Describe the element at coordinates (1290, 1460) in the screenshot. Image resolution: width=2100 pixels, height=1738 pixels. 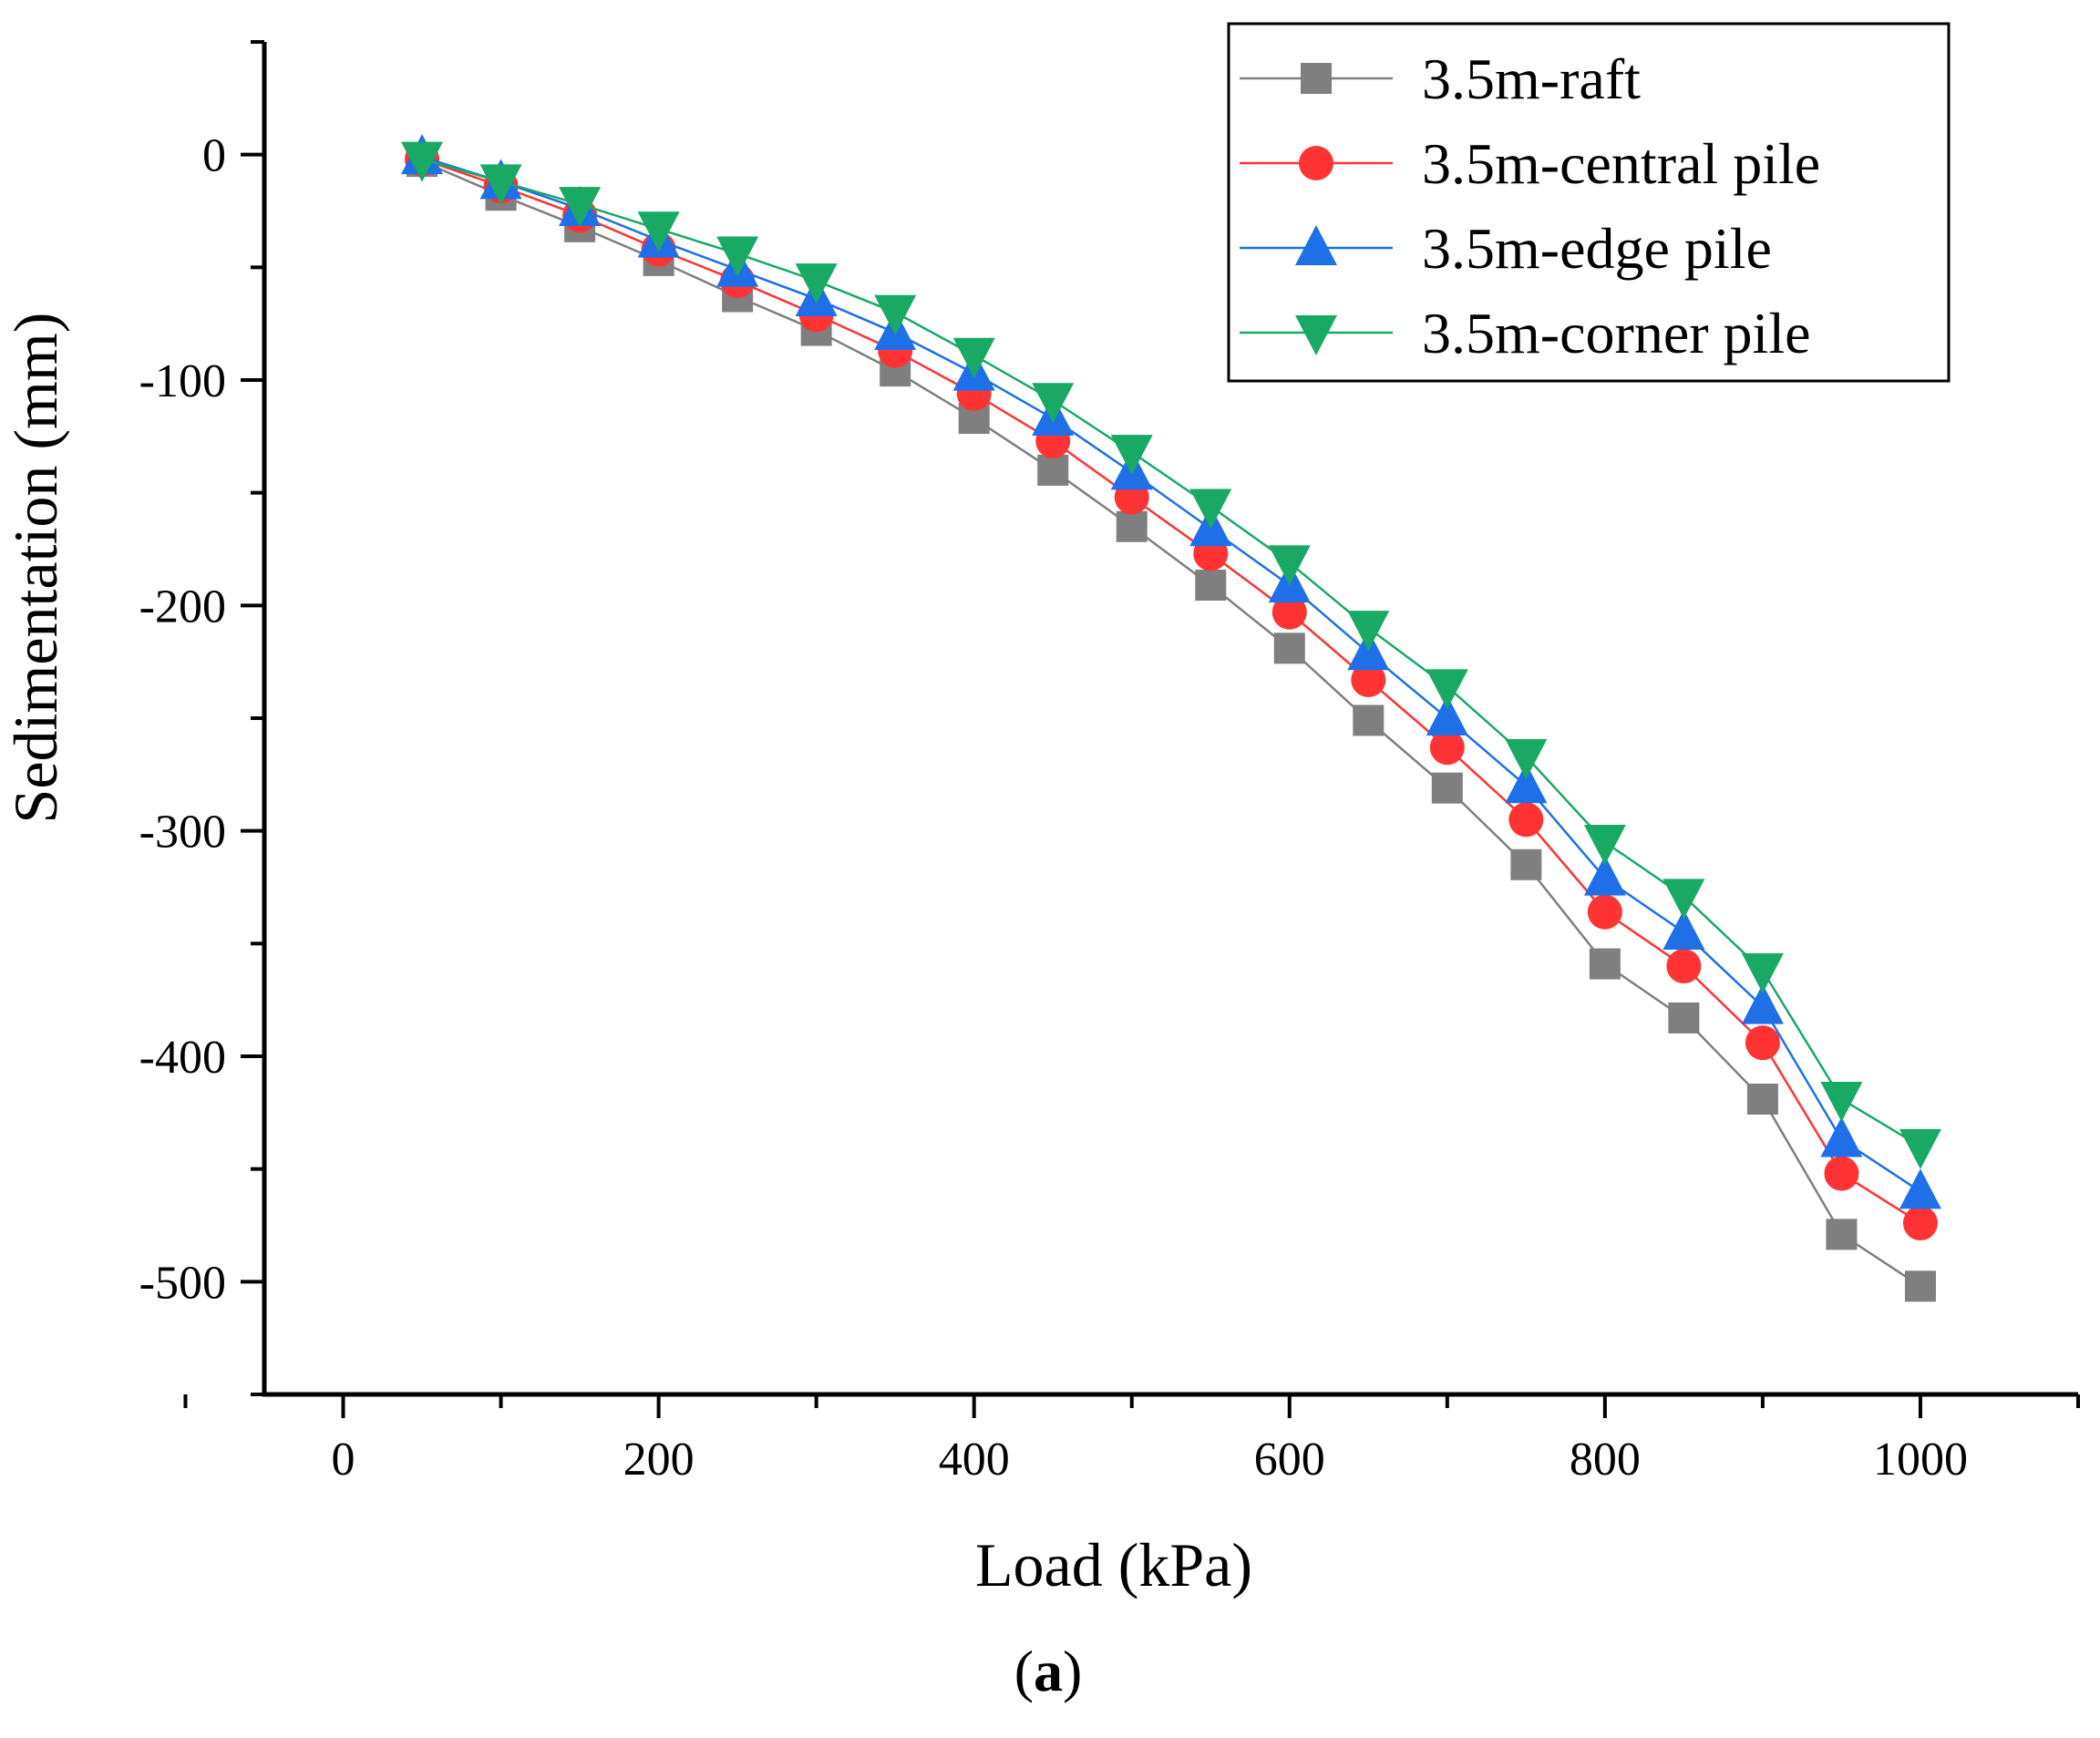
I see `x-tick-label: 600` at that location.